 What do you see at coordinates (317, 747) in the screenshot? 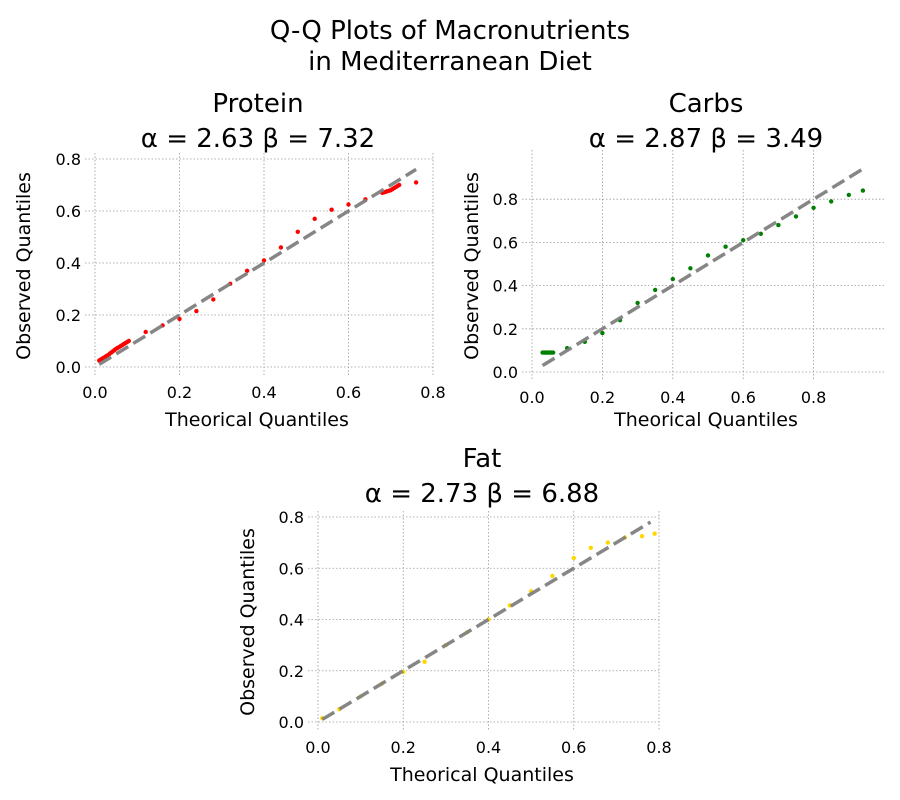
I see `fat-x-tick-label: 0.0` at bounding box center [317, 747].